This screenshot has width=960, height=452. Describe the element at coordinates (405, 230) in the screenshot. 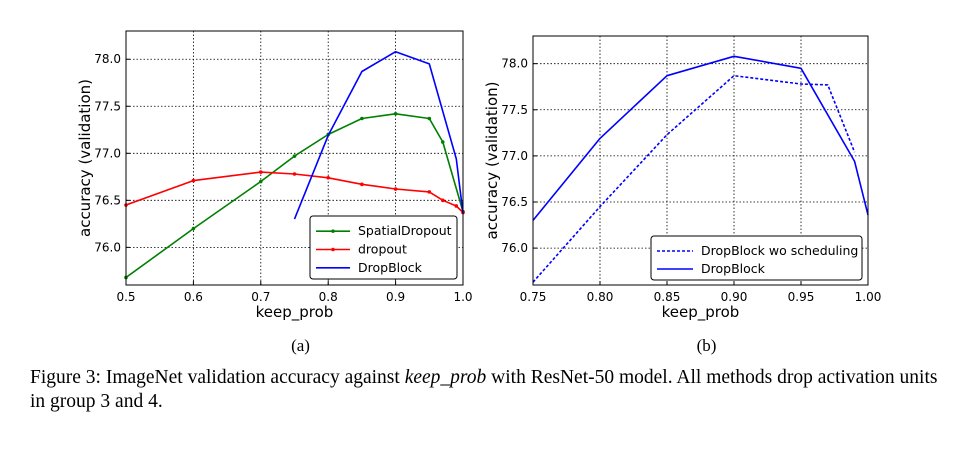

I see `legend-label: SpatialDropout` at that location.